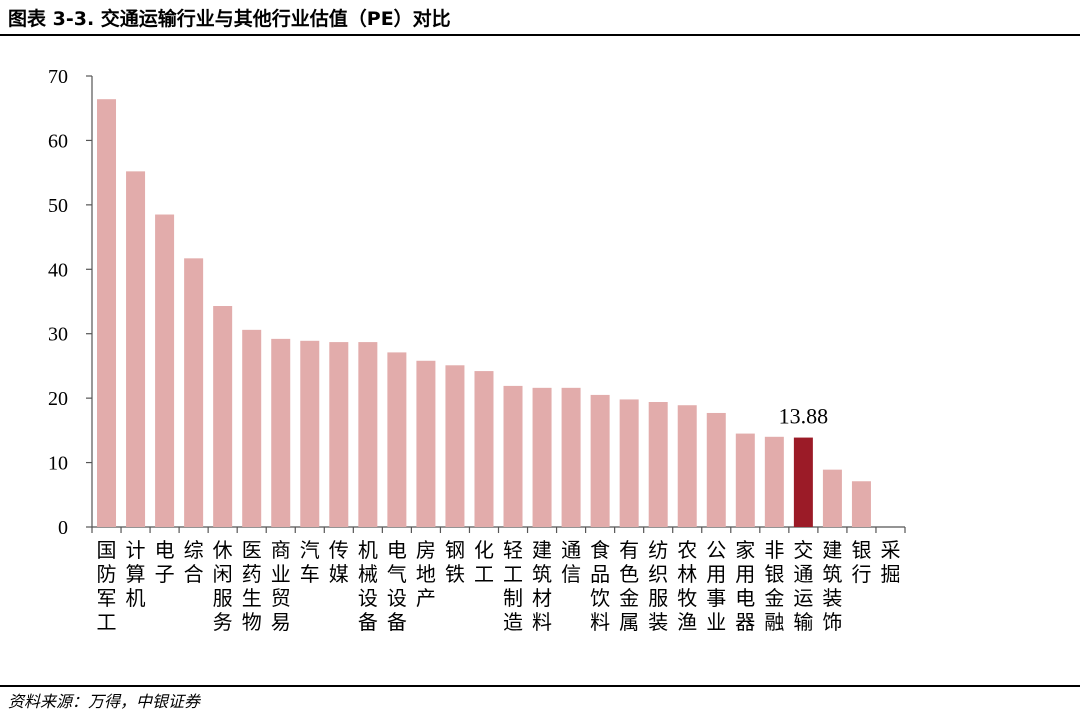 Image resolution: width=1080 pixels, height=713 pixels. What do you see at coordinates (229, 19) in the screenshot?
I see `chart-title: 图表 3-3. 交通运输行业与其他行业估值（PE）对比` at bounding box center [229, 19].